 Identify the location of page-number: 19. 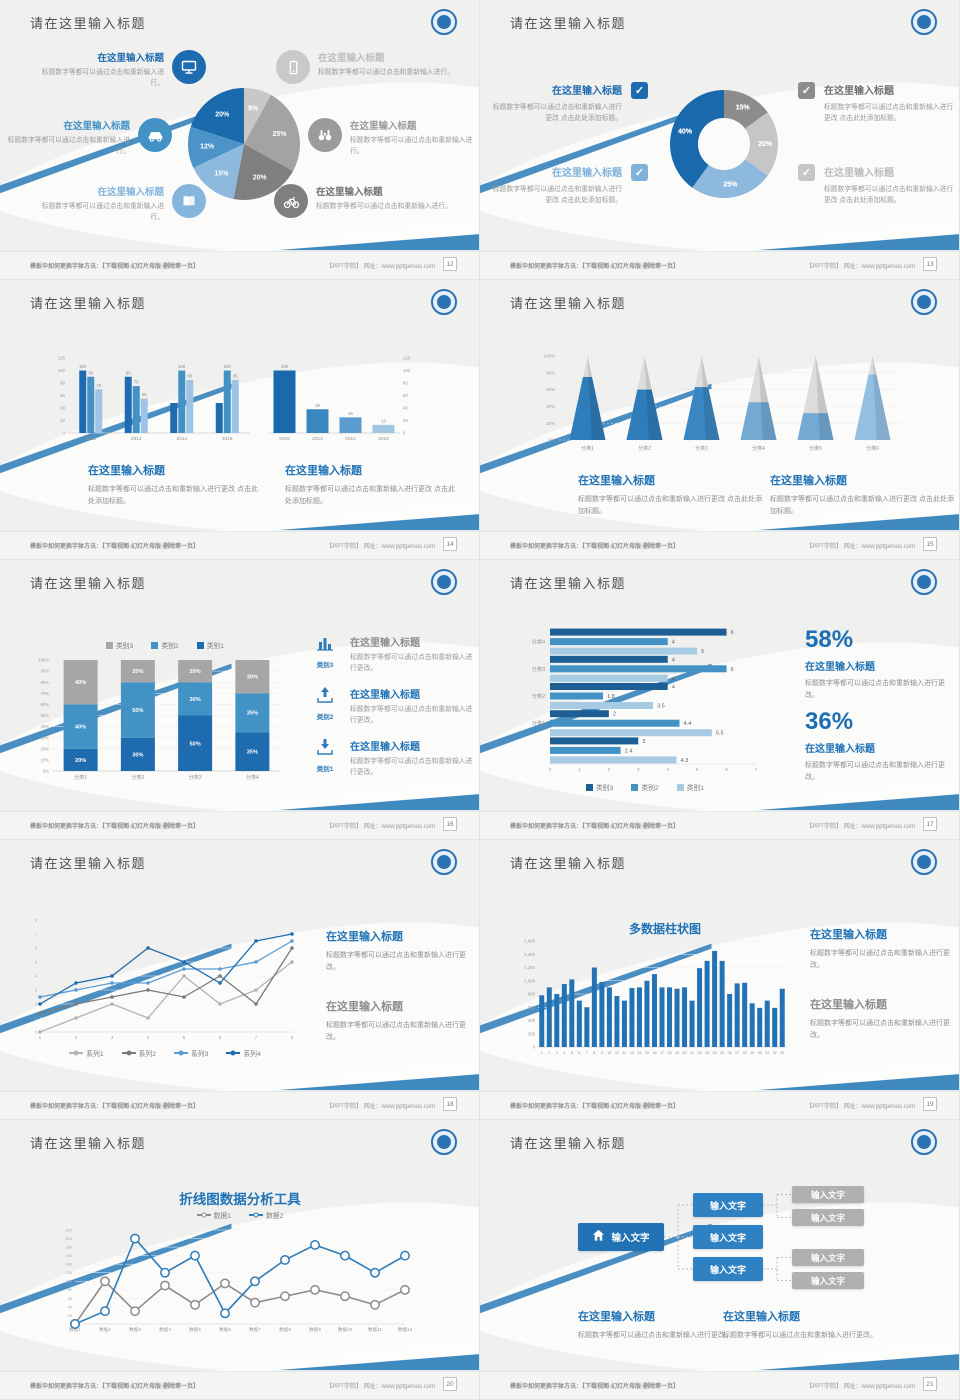
(930, 1104).